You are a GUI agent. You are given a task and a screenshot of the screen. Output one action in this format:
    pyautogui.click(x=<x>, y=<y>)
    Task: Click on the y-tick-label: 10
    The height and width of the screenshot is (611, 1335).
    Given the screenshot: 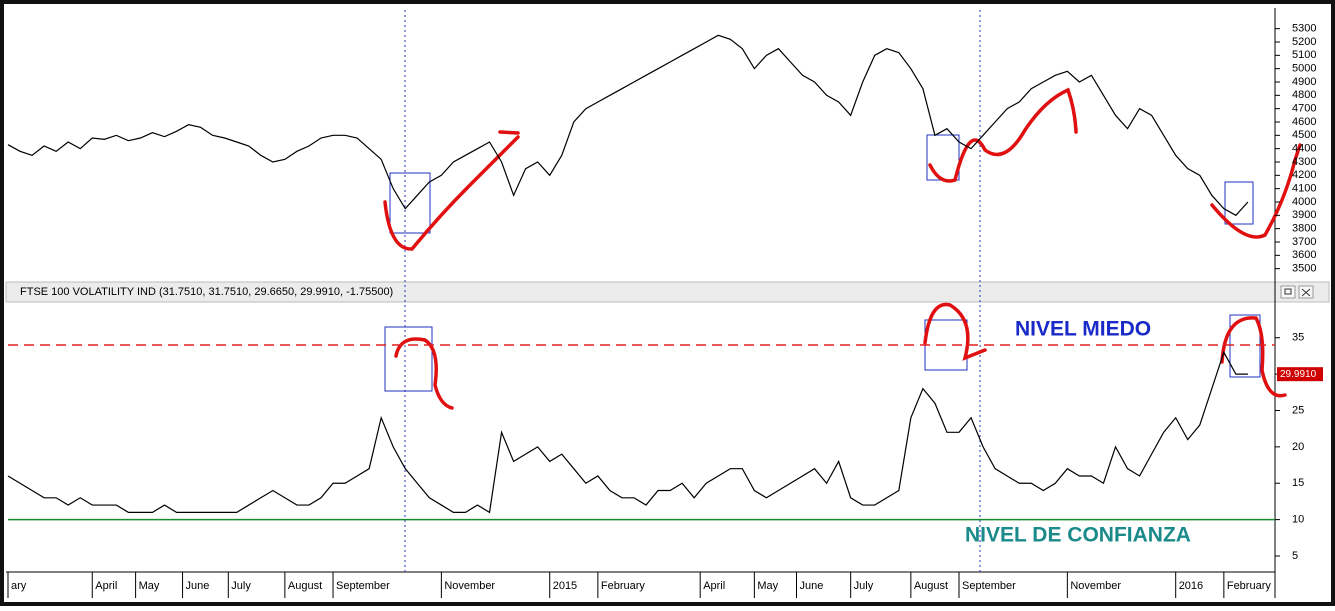 What is the action you would take?
    pyautogui.click(x=1298, y=520)
    